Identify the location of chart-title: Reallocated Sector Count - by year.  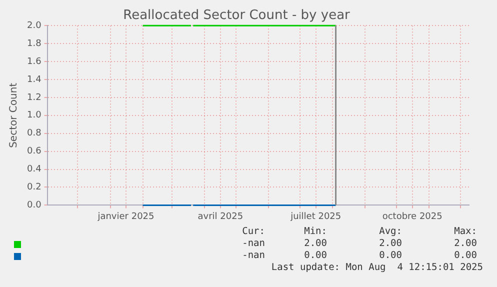
(237, 16).